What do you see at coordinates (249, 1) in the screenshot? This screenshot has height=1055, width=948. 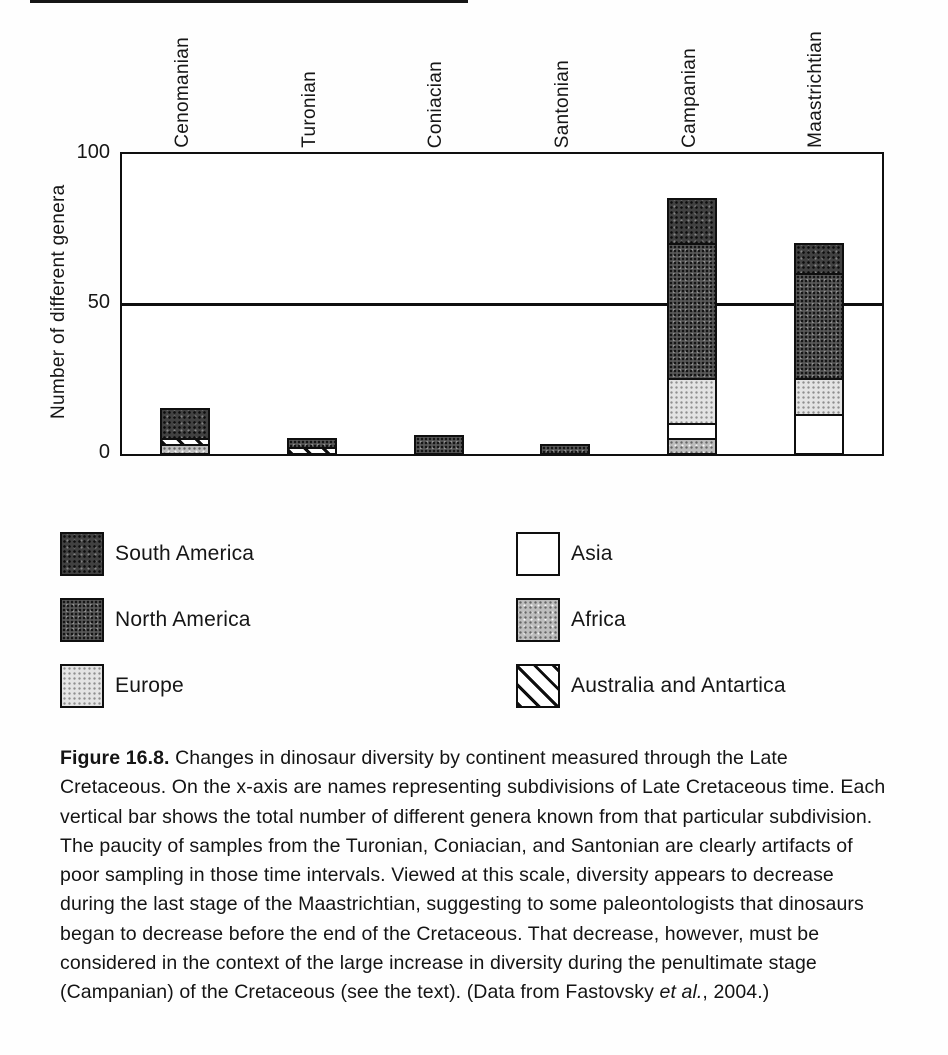 I see `scan-artifact-line` at bounding box center [249, 1].